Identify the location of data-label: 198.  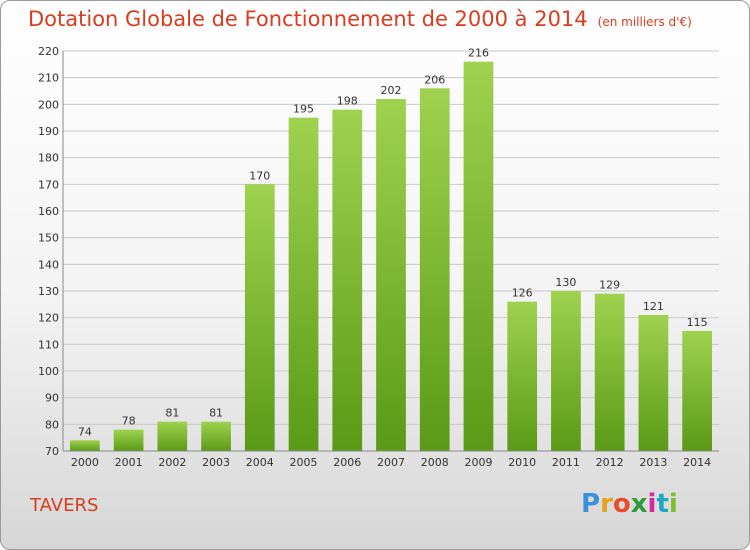
(347, 101).